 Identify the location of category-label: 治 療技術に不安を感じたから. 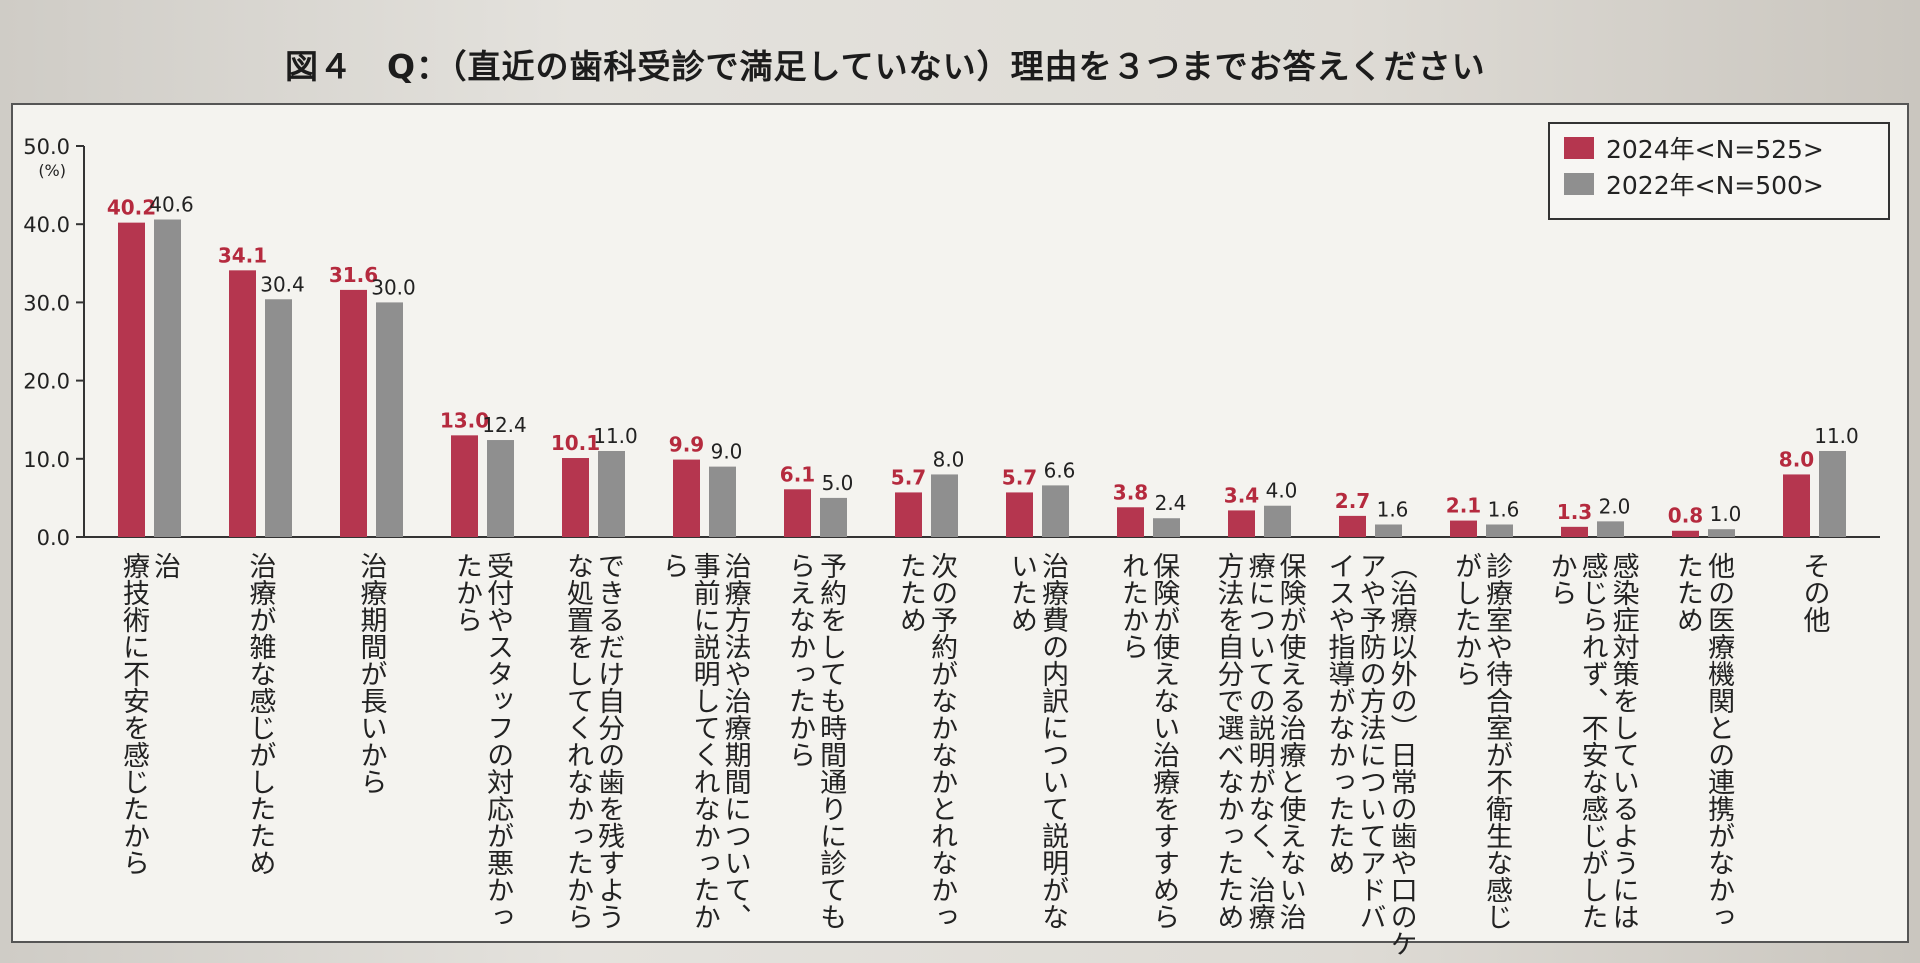
(149, 714).